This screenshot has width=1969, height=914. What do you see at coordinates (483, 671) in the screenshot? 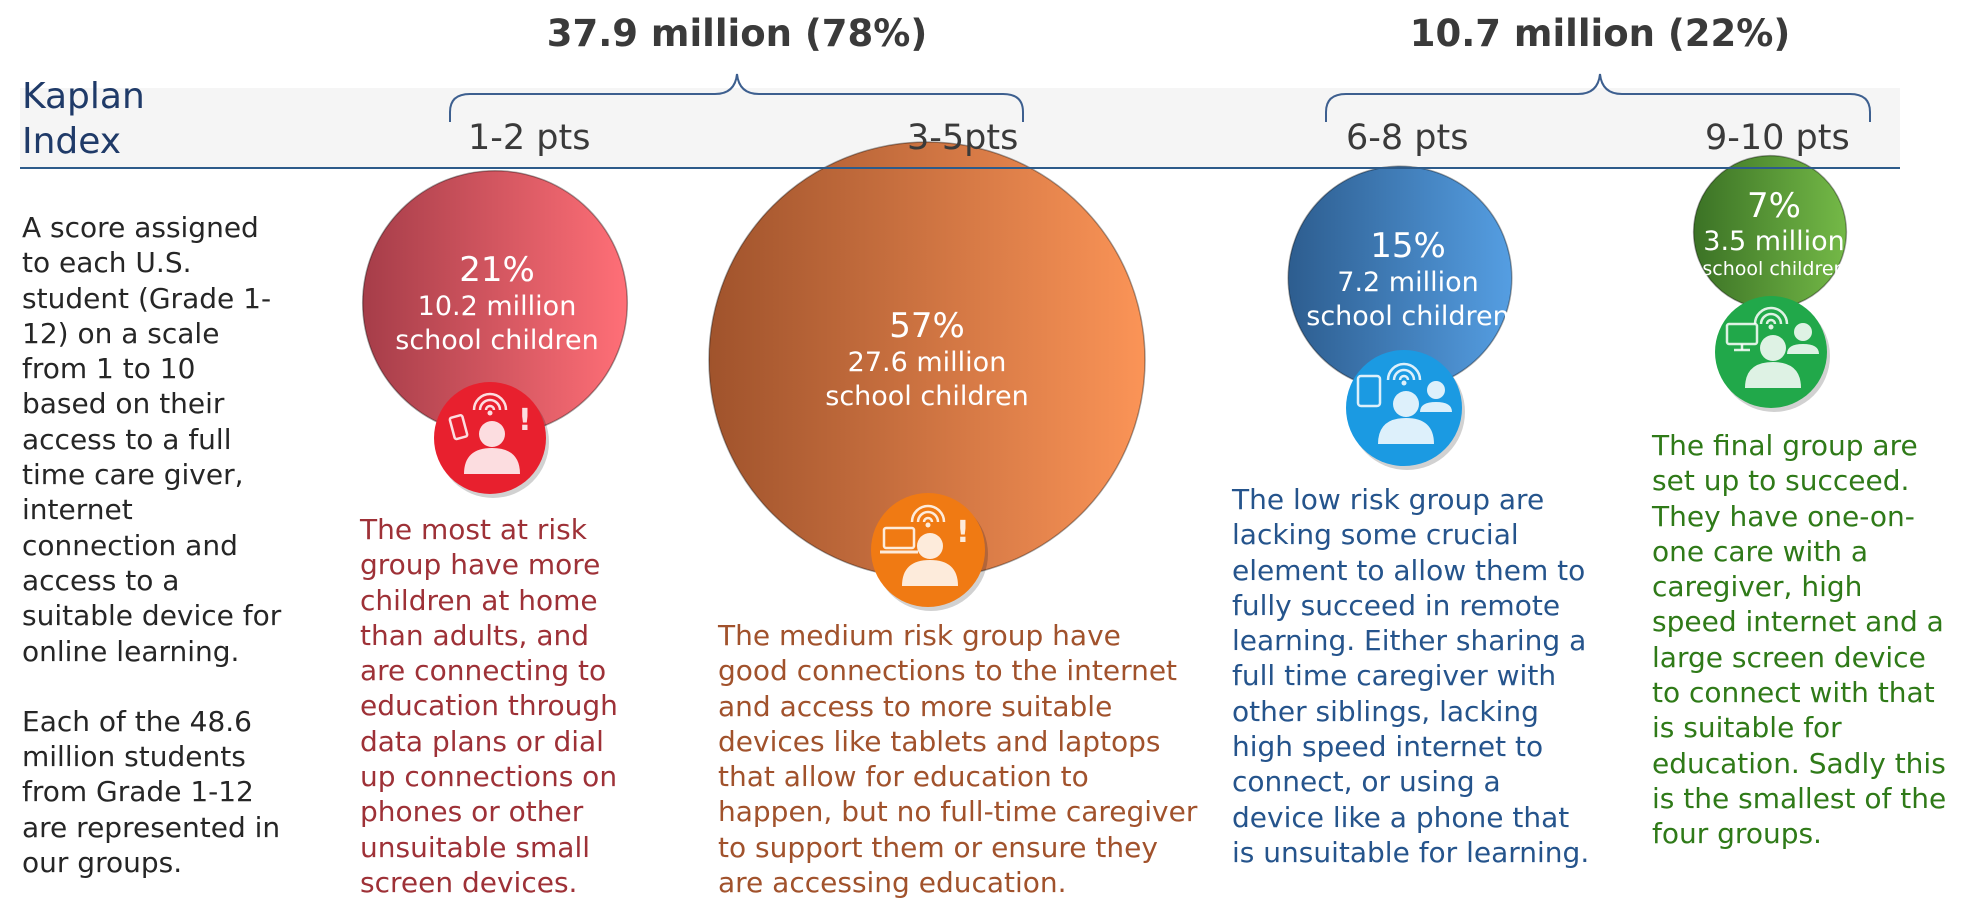
I see `description-line: are connecting to` at bounding box center [483, 671].